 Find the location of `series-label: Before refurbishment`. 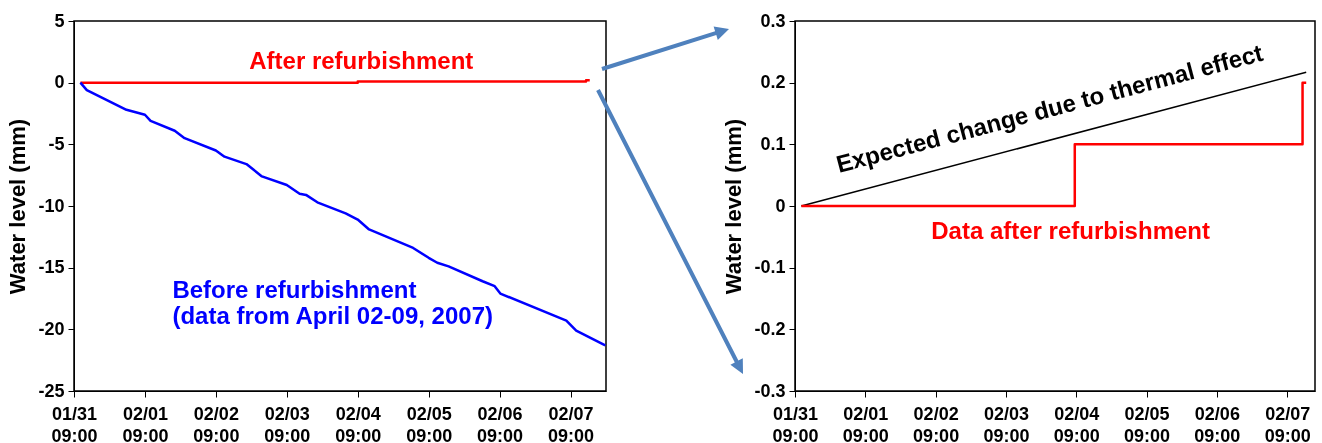

series-label: Before refurbishment is located at coordinates (294, 290).